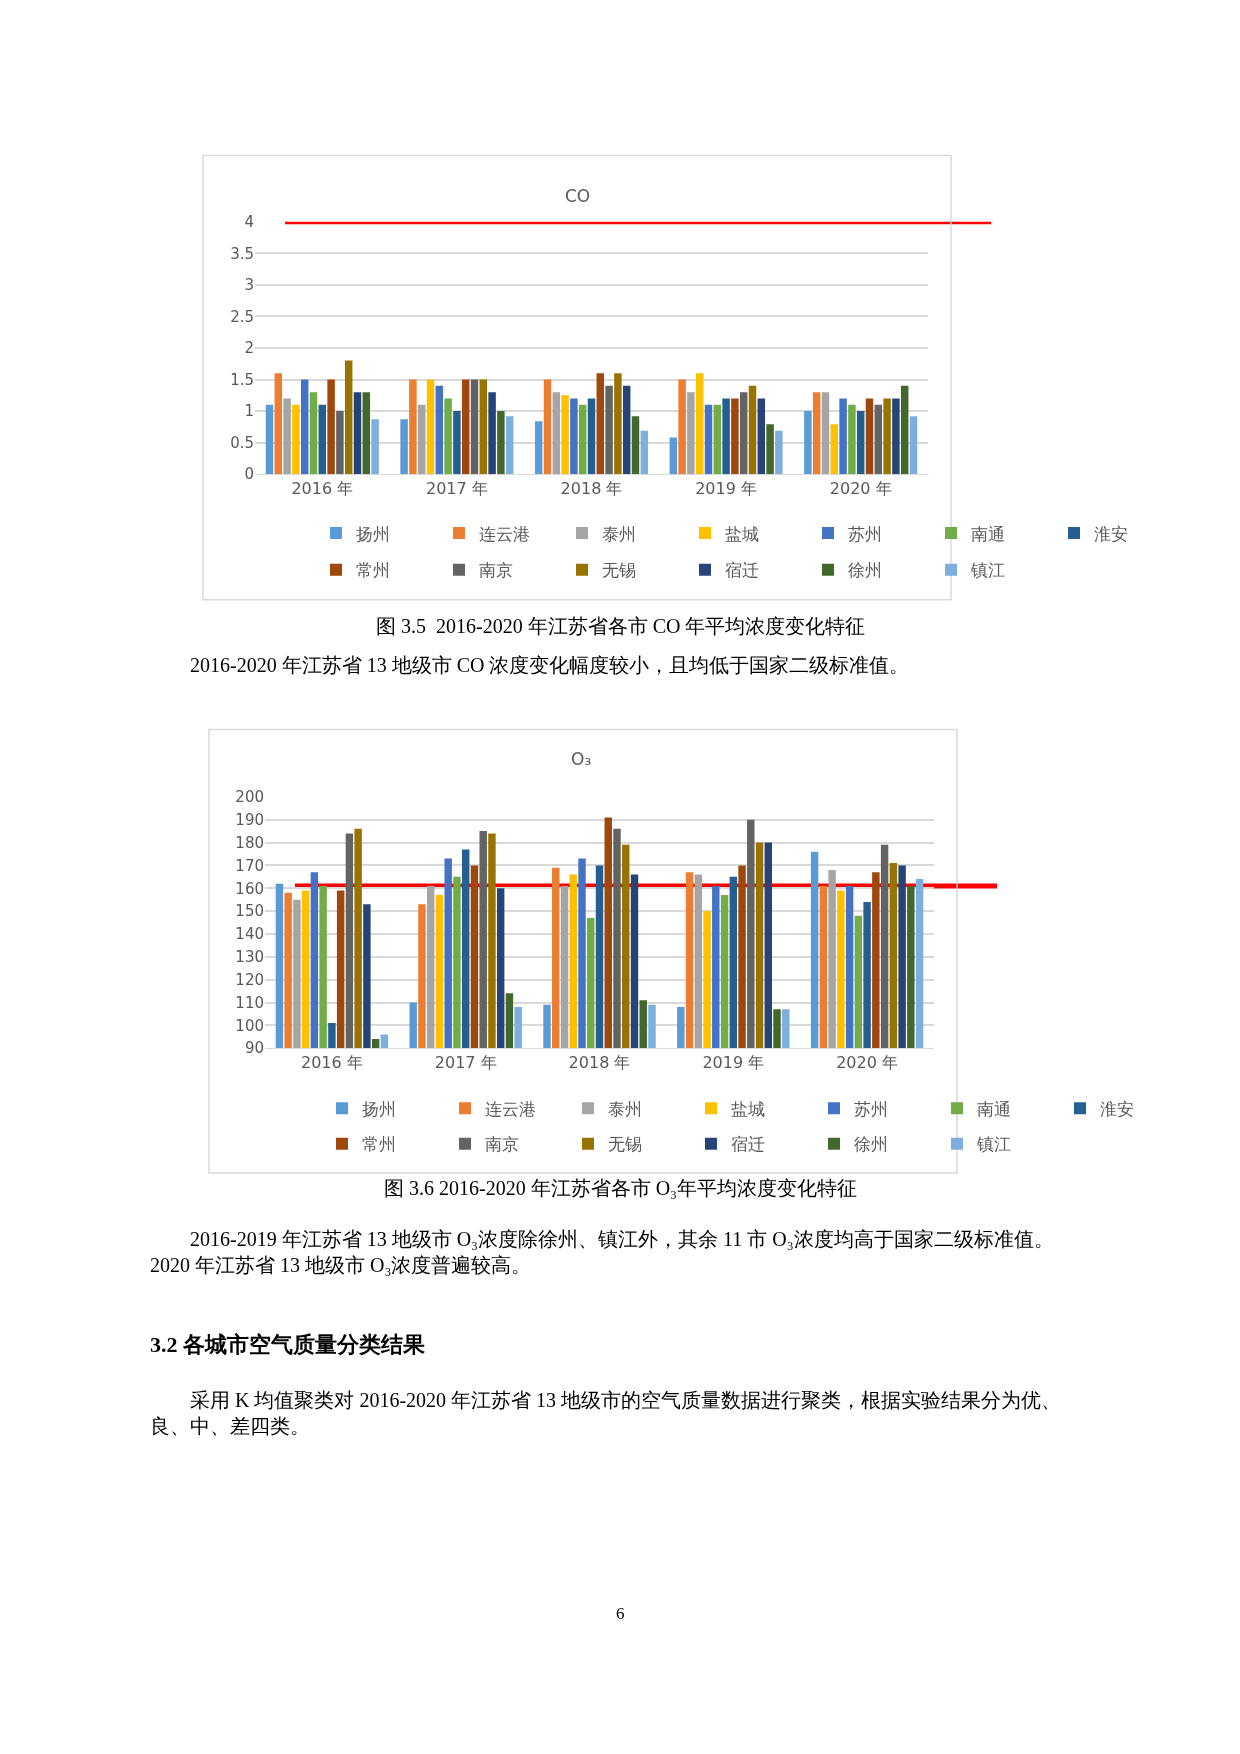 Image resolution: width=1240 pixels, height=1754 pixels. I want to click on text: 采用 K 均值聚类对 2016-2020 年江苏省 13 地级市的空气质量数据进行聚类，根据实验结果分为优、良、中、差四类。, so click(606, 1413).